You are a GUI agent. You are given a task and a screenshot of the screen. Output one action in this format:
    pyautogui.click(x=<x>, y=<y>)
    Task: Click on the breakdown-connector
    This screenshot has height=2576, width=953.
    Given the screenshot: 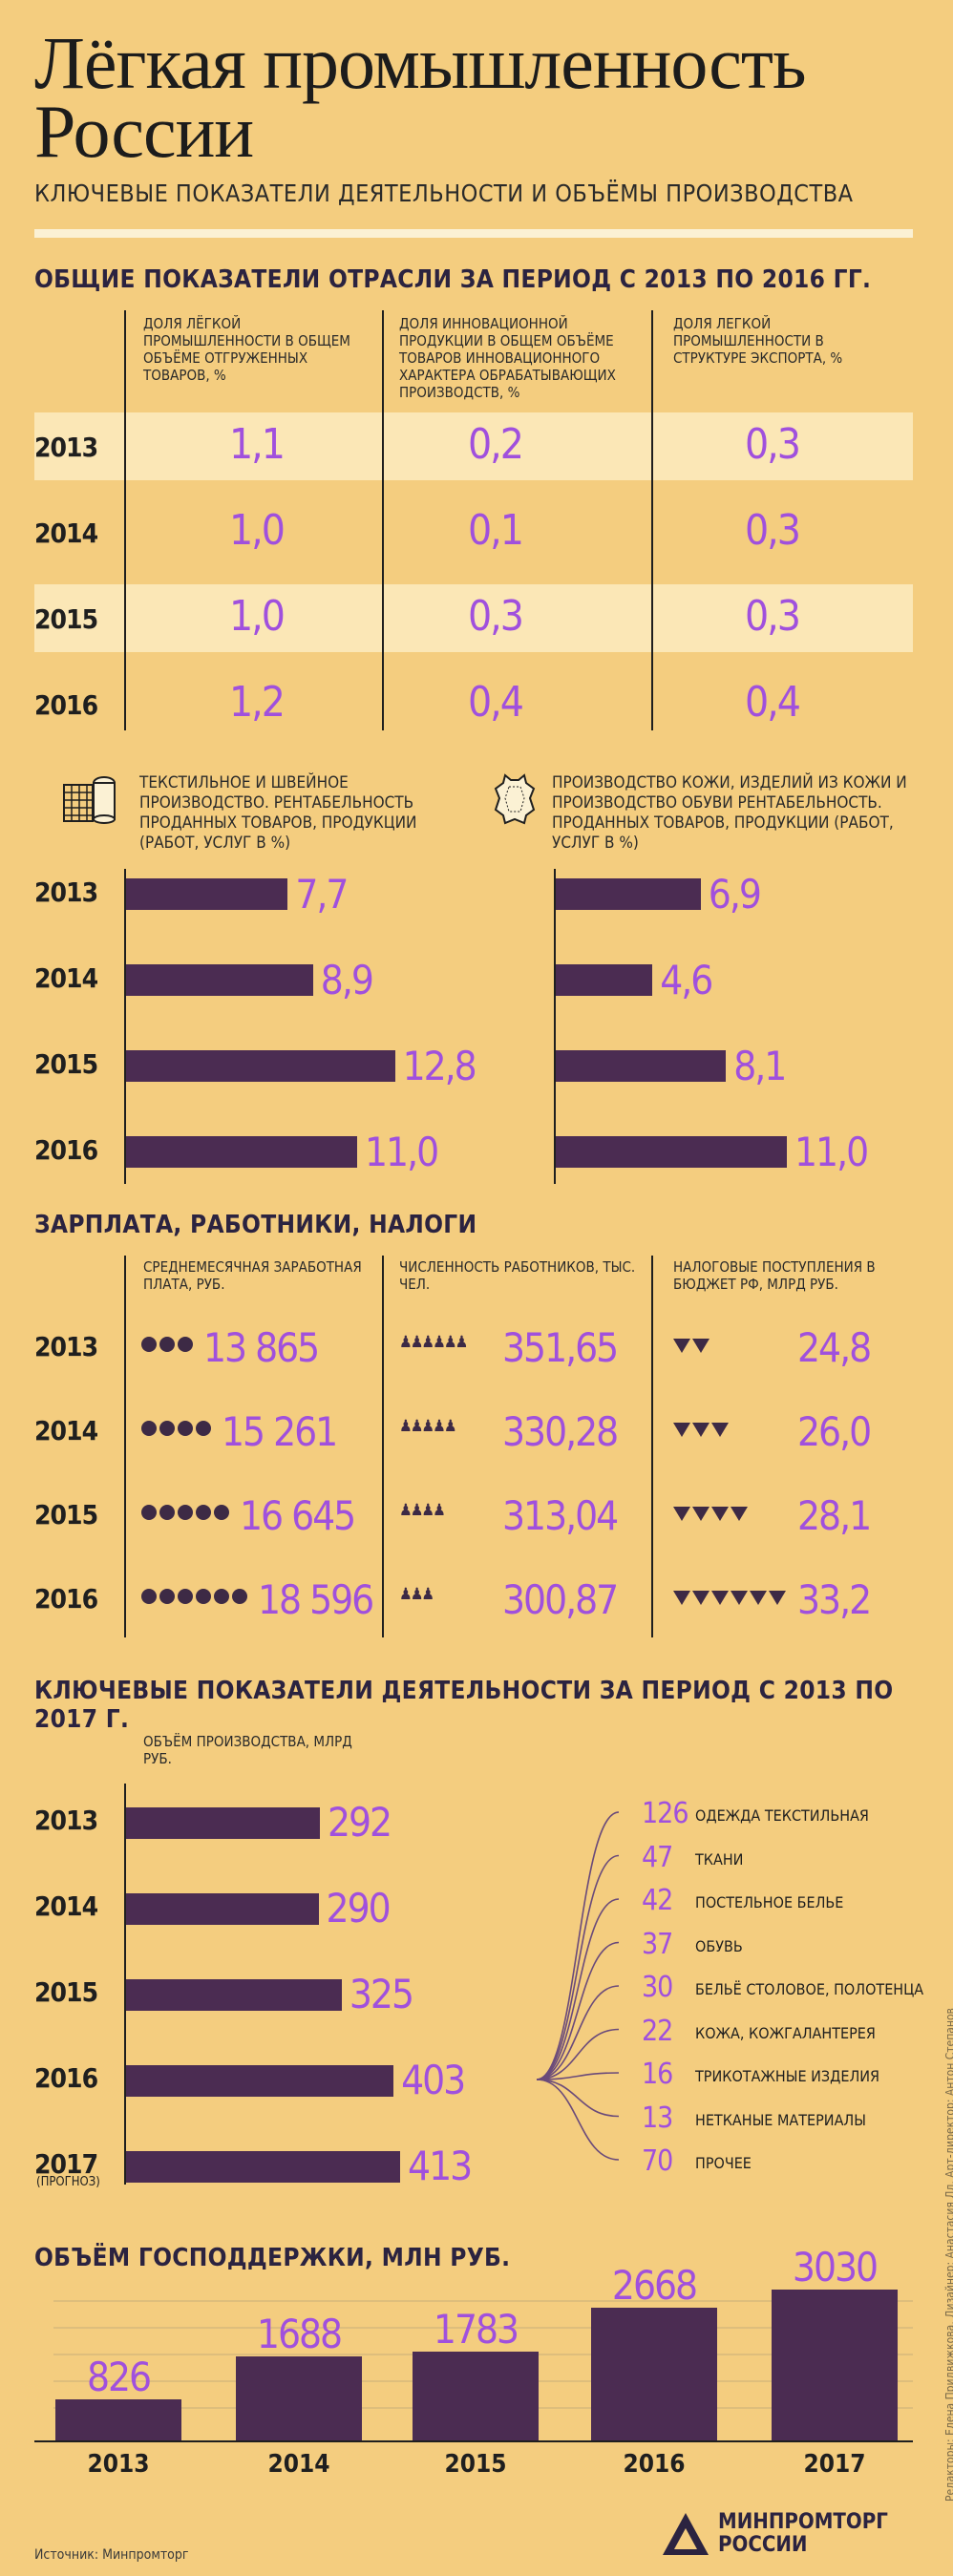 What is the action you would take?
    pyautogui.click(x=578, y=1986)
    